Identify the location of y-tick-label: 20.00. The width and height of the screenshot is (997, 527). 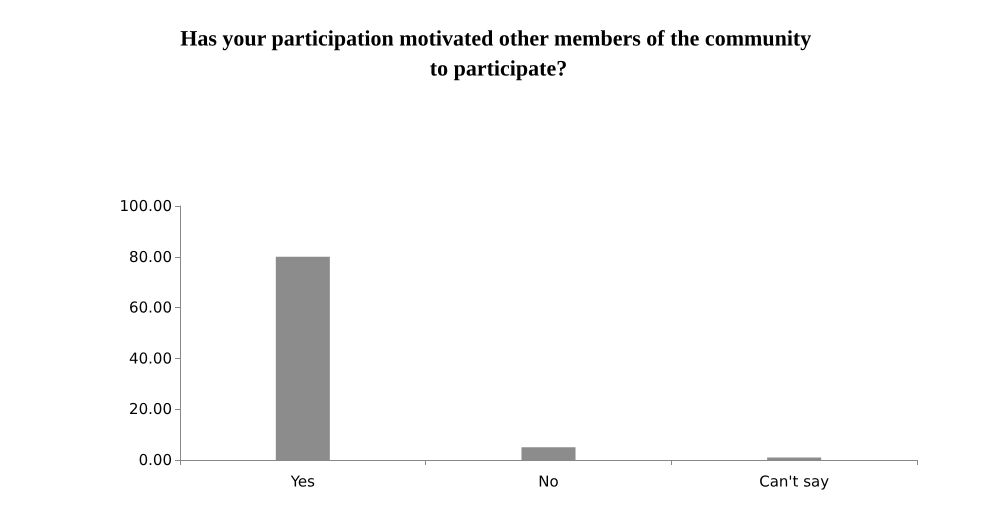
(150, 409).